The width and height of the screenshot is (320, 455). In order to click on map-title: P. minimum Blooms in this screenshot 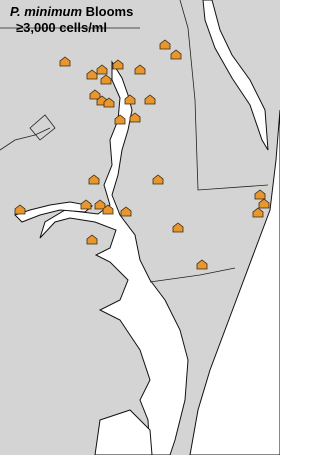, I will do `click(71, 11)`.